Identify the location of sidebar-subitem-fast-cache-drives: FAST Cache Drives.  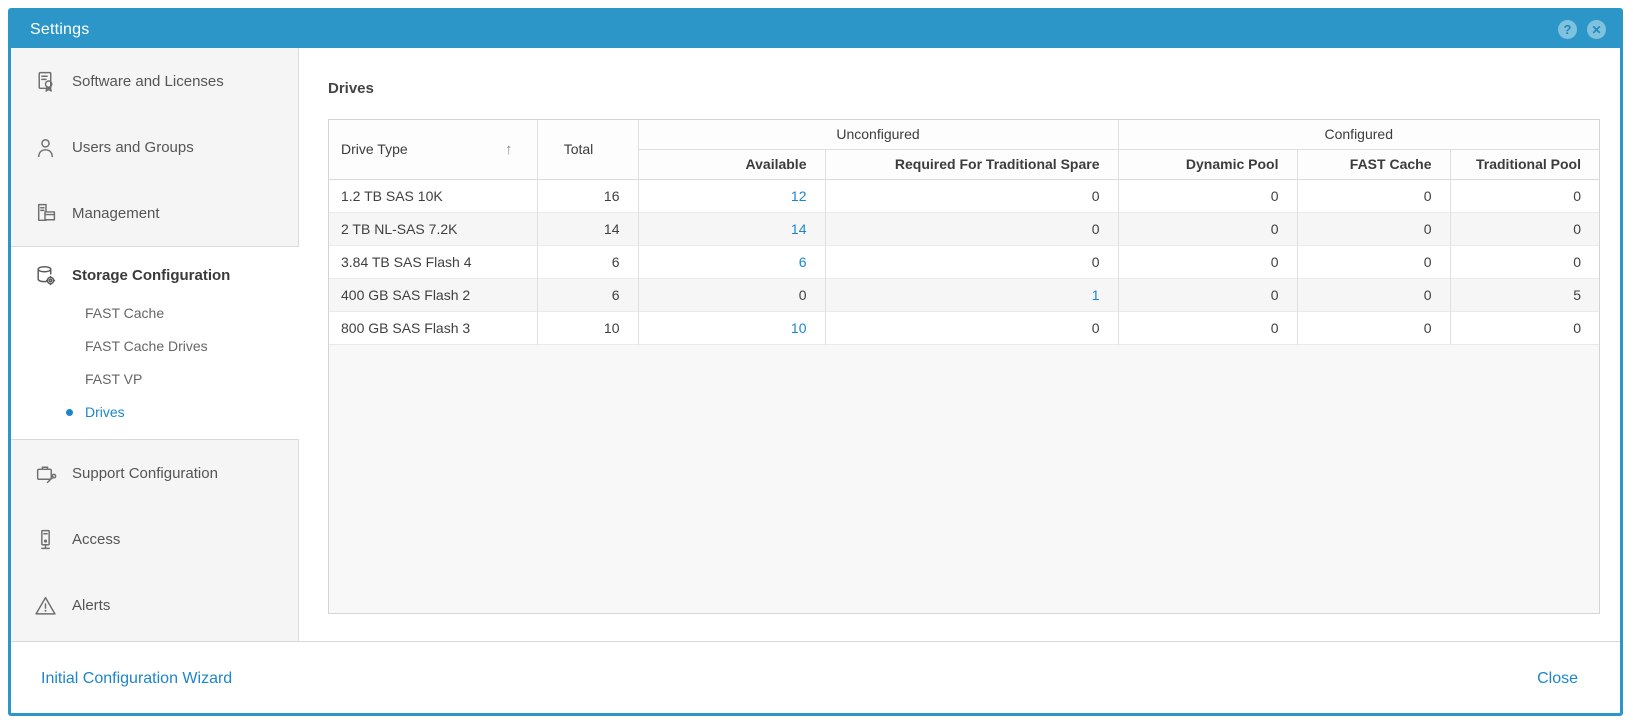
(155, 346).